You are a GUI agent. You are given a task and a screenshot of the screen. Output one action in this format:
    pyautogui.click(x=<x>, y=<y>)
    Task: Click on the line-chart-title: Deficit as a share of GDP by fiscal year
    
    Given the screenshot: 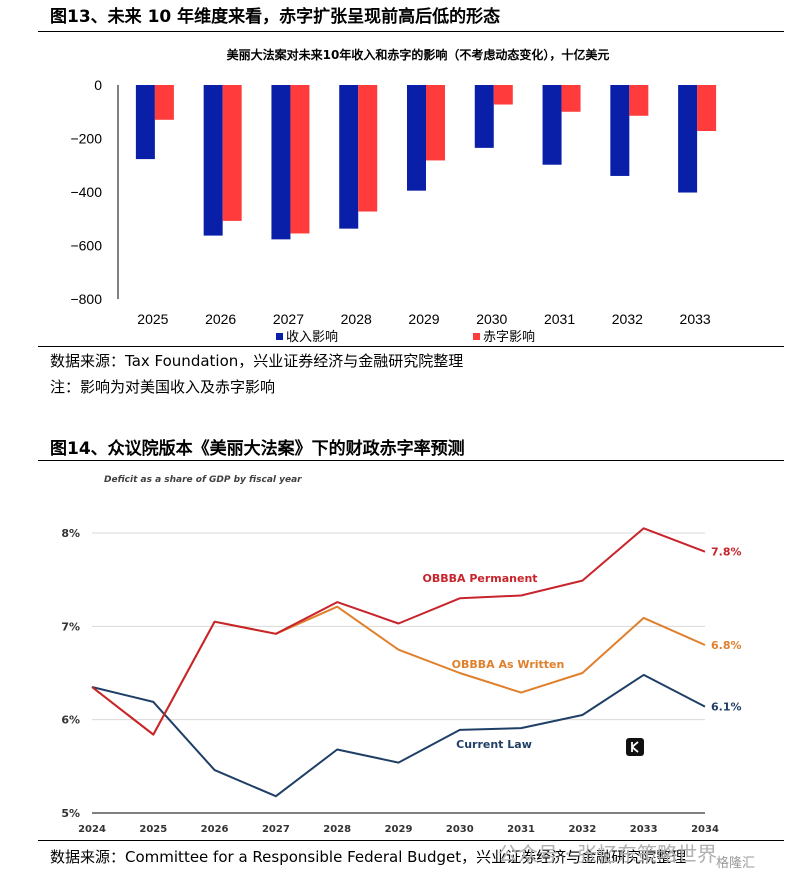 What is the action you would take?
    pyautogui.click(x=203, y=480)
    